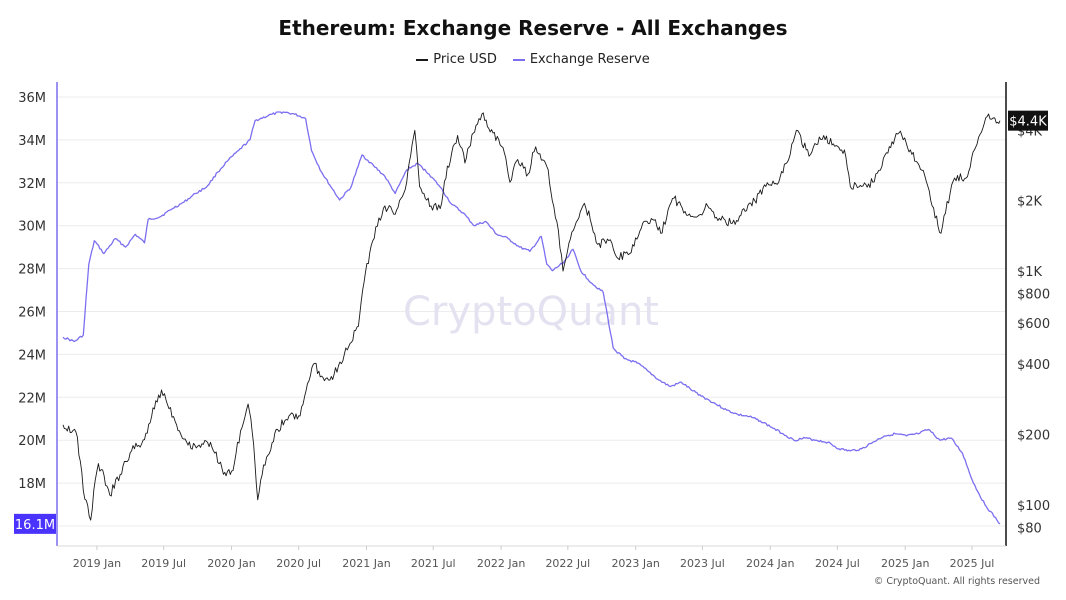 The image size is (1066, 600). Describe the element at coordinates (518, 59) in the screenshot. I see `legend-swatch-reserve` at that location.